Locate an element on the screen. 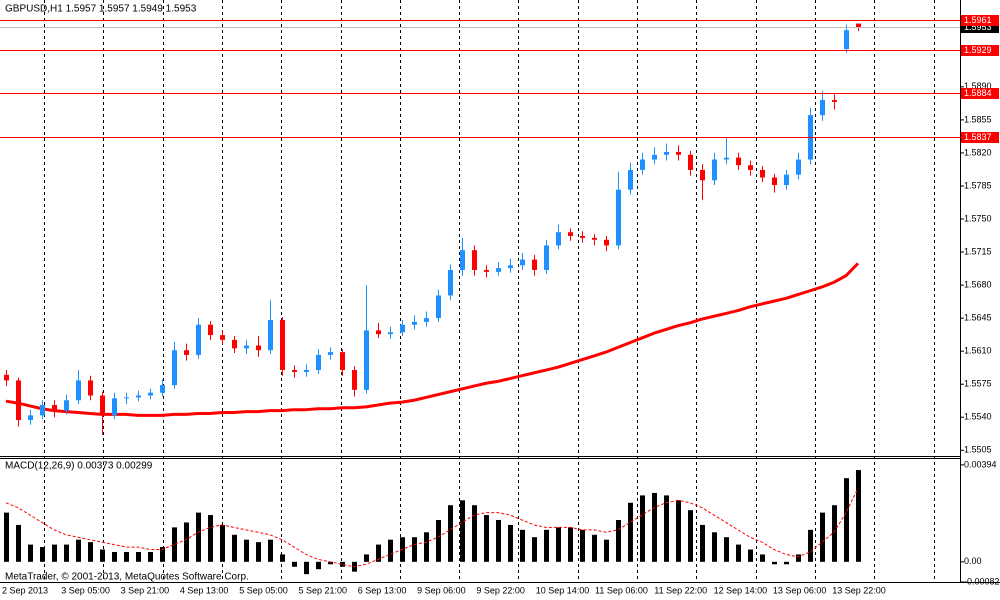  x-tick-label: 3 Sep 05:00 is located at coordinates (85, 590).